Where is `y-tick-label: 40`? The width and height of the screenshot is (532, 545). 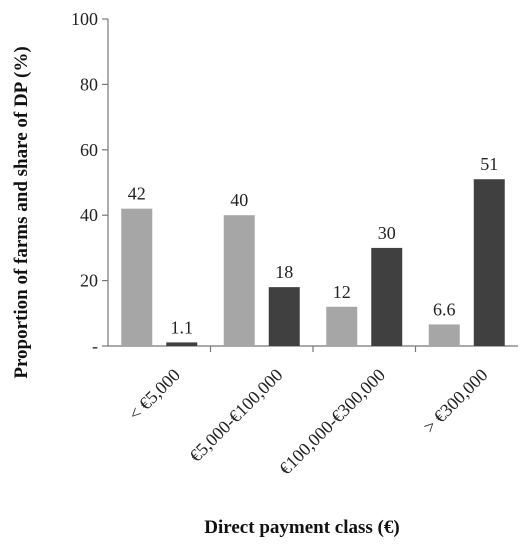 y-tick-label: 40 is located at coordinates (89, 215).